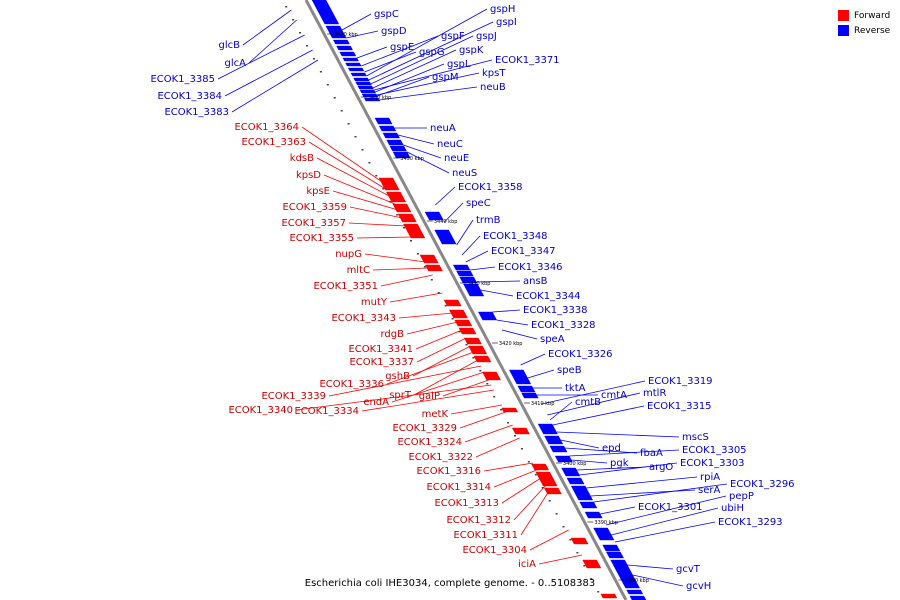  Describe the element at coordinates (450, 144) in the screenshot. I see `reverse-gene-label: neuC` at that location.